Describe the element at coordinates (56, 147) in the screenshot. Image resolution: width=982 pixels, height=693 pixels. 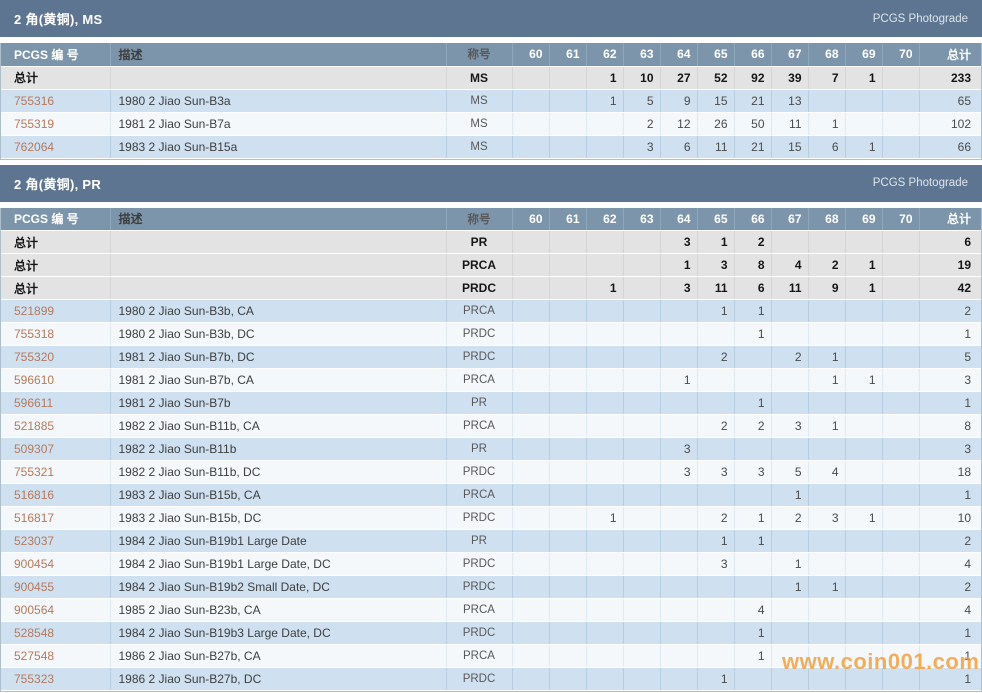
I see `pcgs-number-link: 762064` at that location.